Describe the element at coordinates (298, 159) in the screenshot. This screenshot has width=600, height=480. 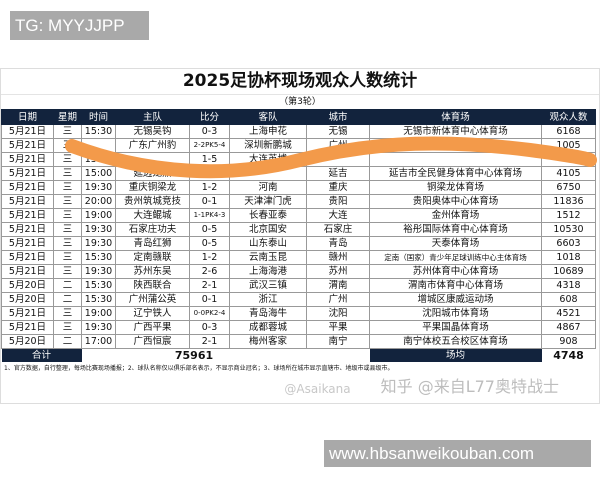
I see `table-row: 5月21日三 15:00 1-5 大连英博` at that location.